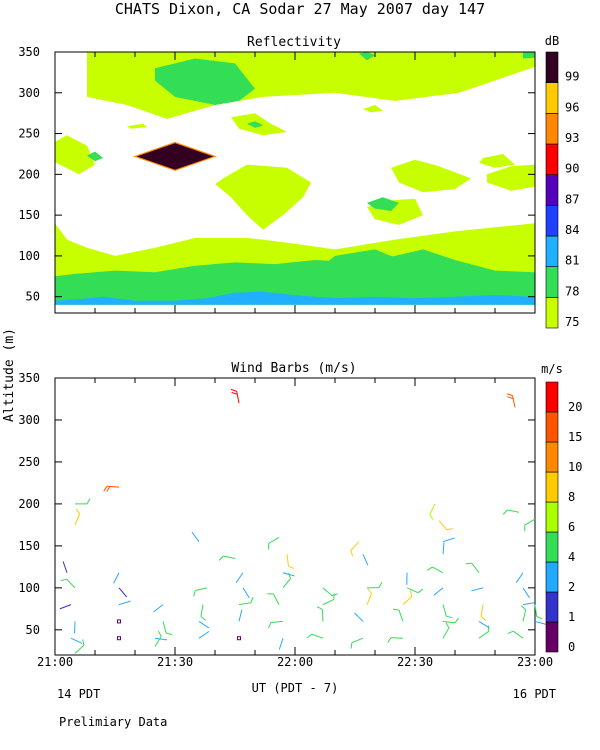  What do you see at coordinates (415, 662) in the screenshot?
I see `wind-x-tick-label: 22:30` at bounding box center [415, 662].